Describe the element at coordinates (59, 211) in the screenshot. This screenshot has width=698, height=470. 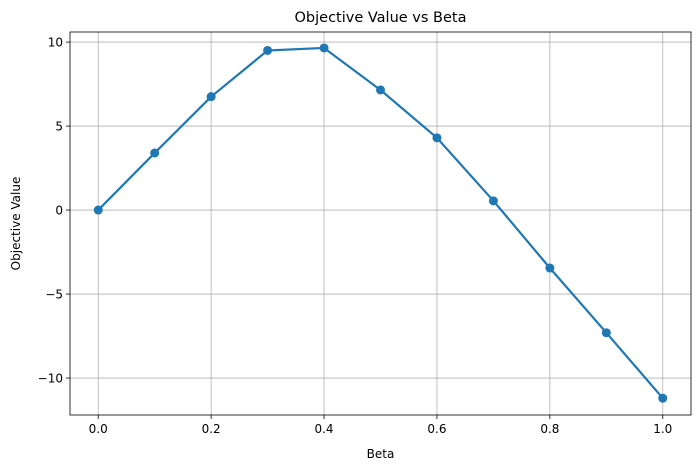
I see `y-tick-label: 0` at that location.